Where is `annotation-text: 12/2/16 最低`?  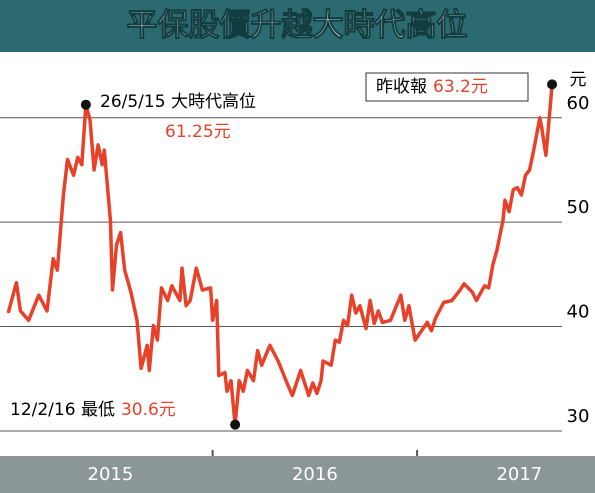
annotation-text: 12/2/16 最低 is located at coordinates (62, 410).